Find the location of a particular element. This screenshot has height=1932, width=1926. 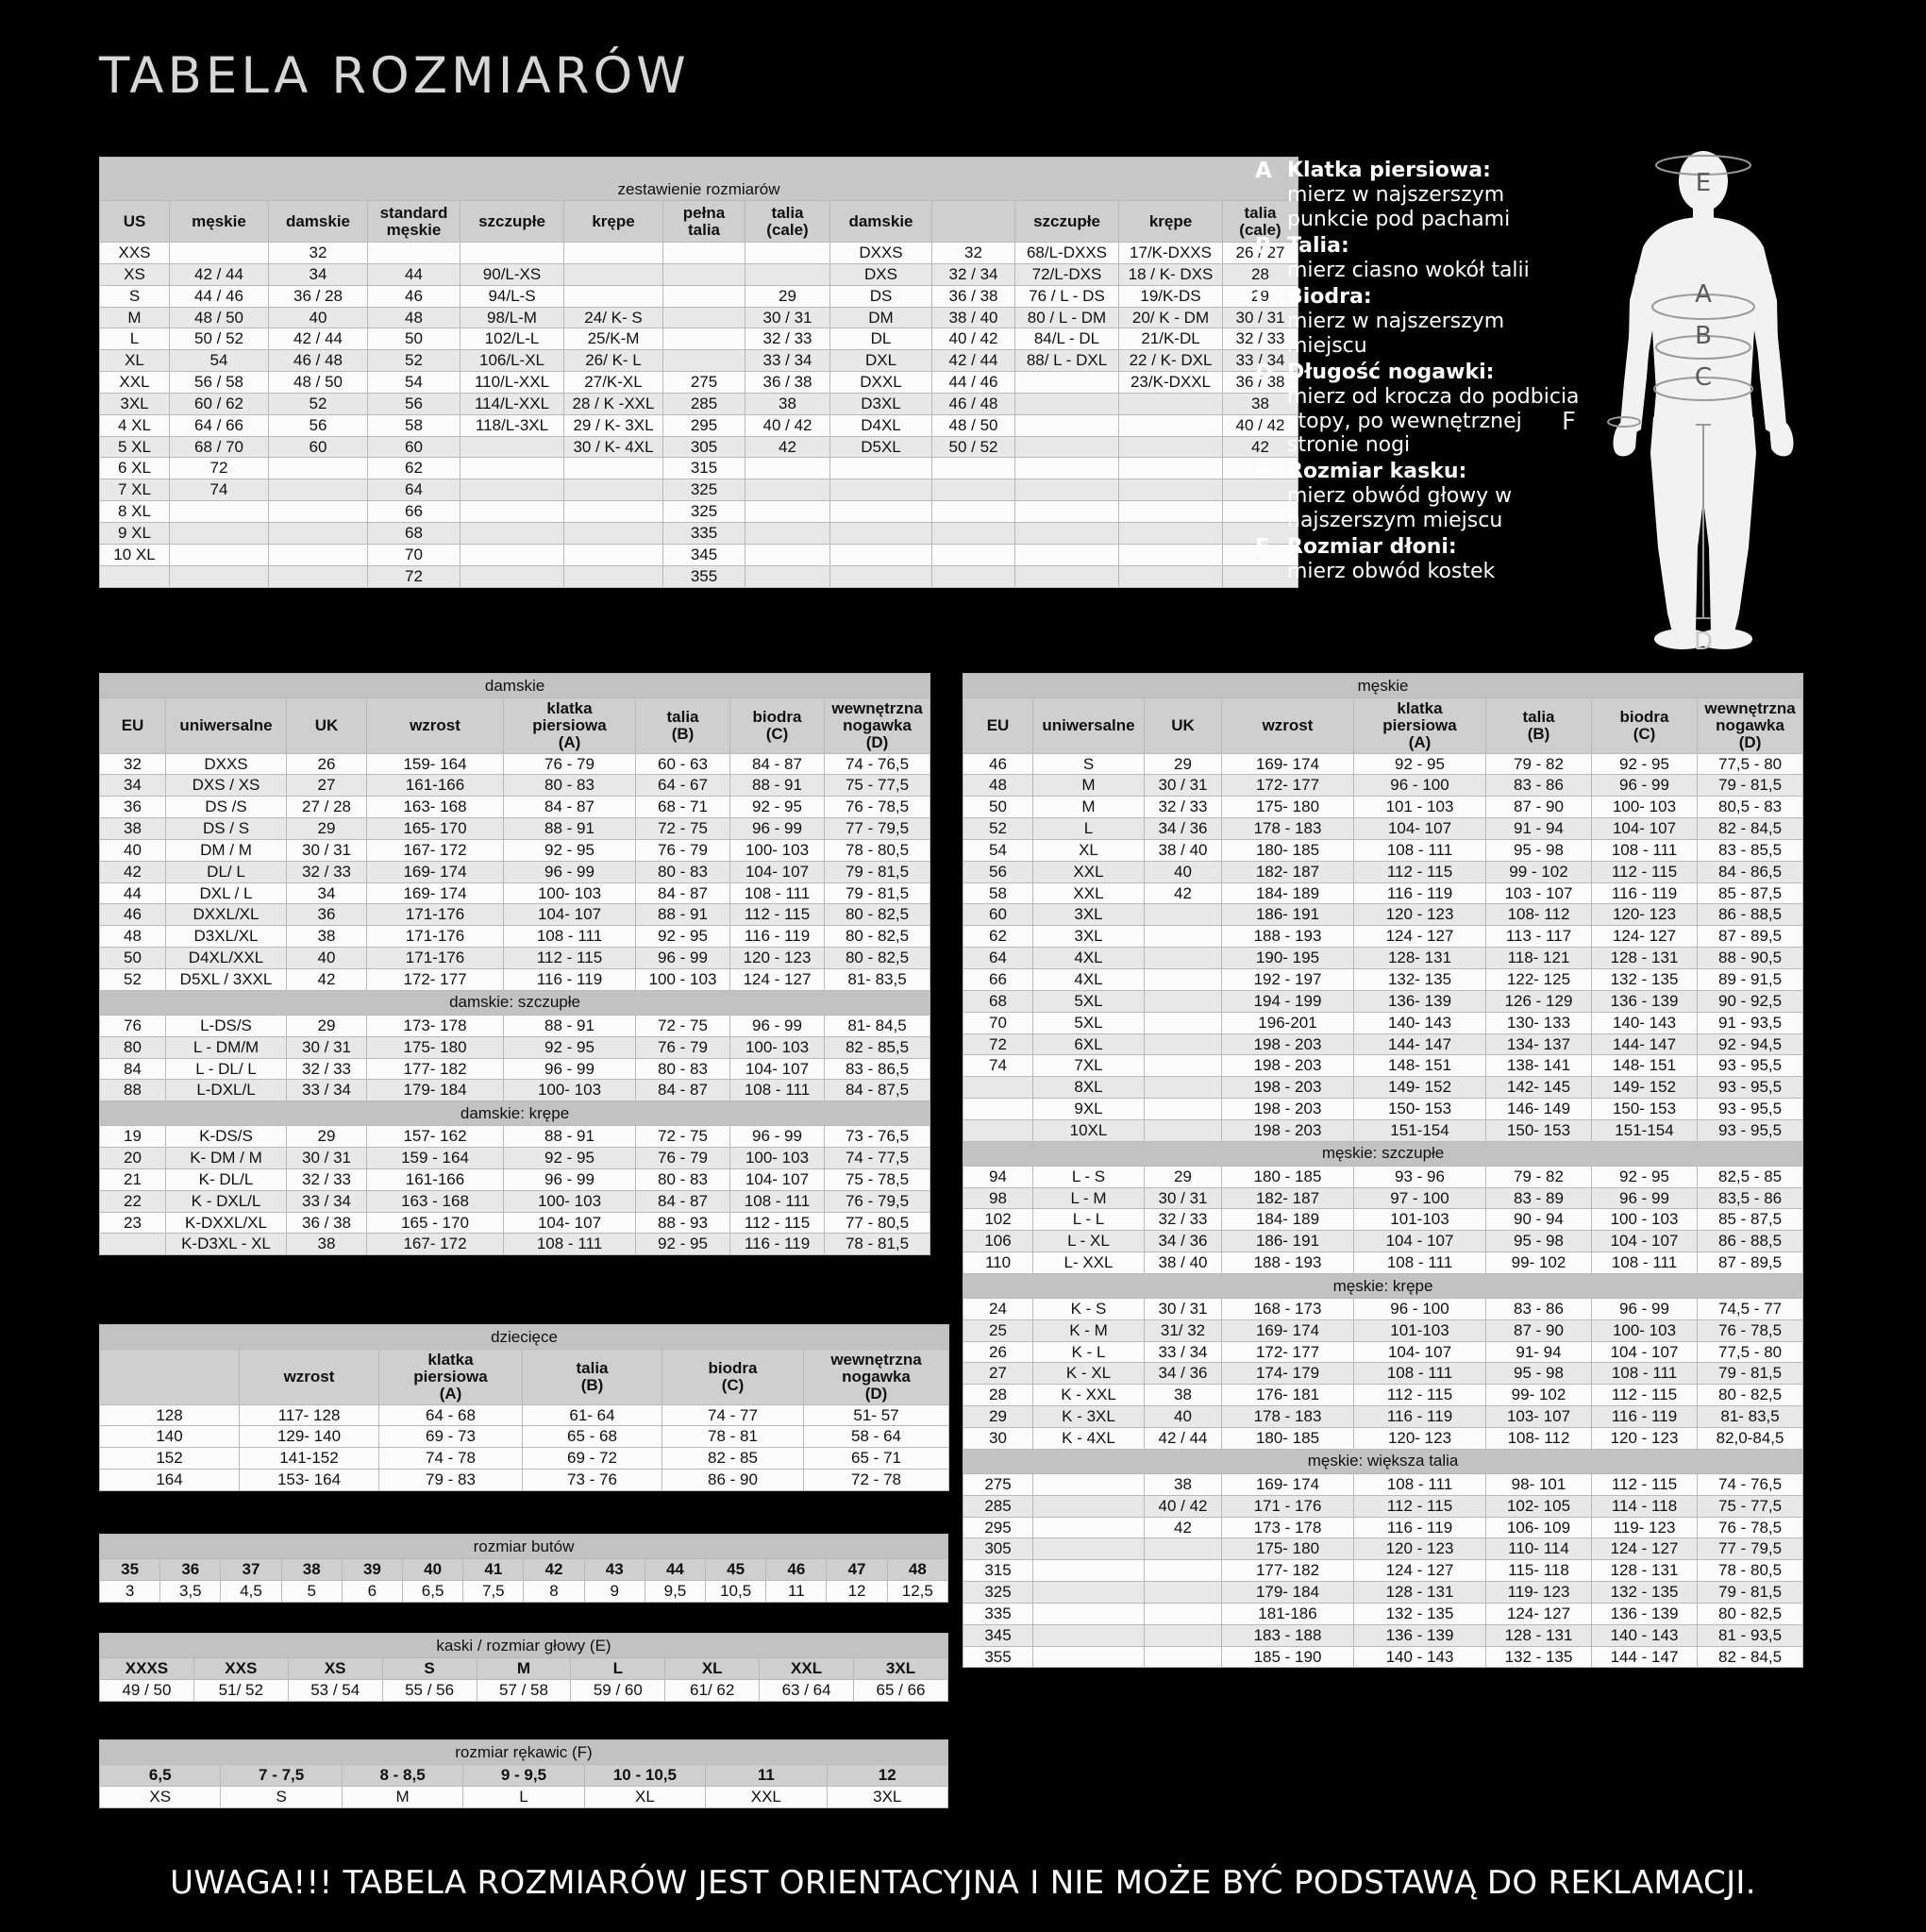

table-cell: 76 - 79 is located at coordinates (682, 1158).